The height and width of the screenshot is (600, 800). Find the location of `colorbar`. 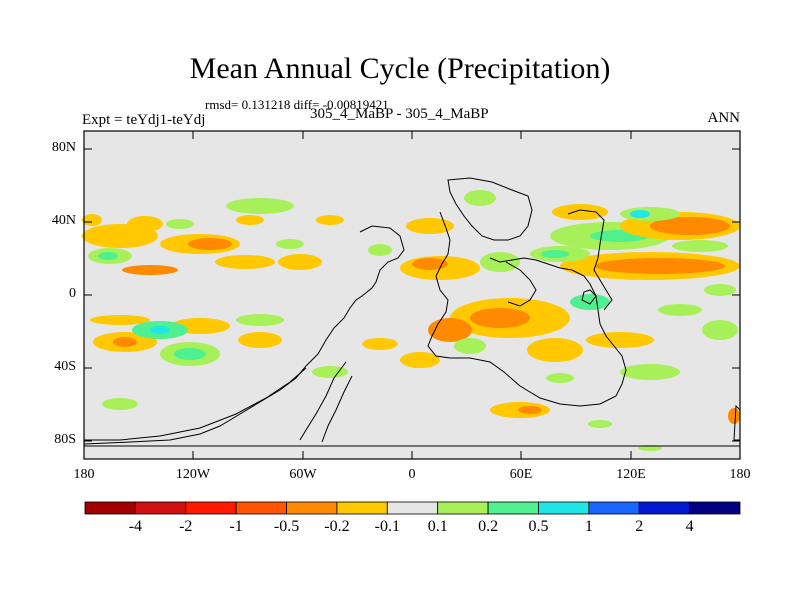

colorbar is located at coordinates (412, 508).